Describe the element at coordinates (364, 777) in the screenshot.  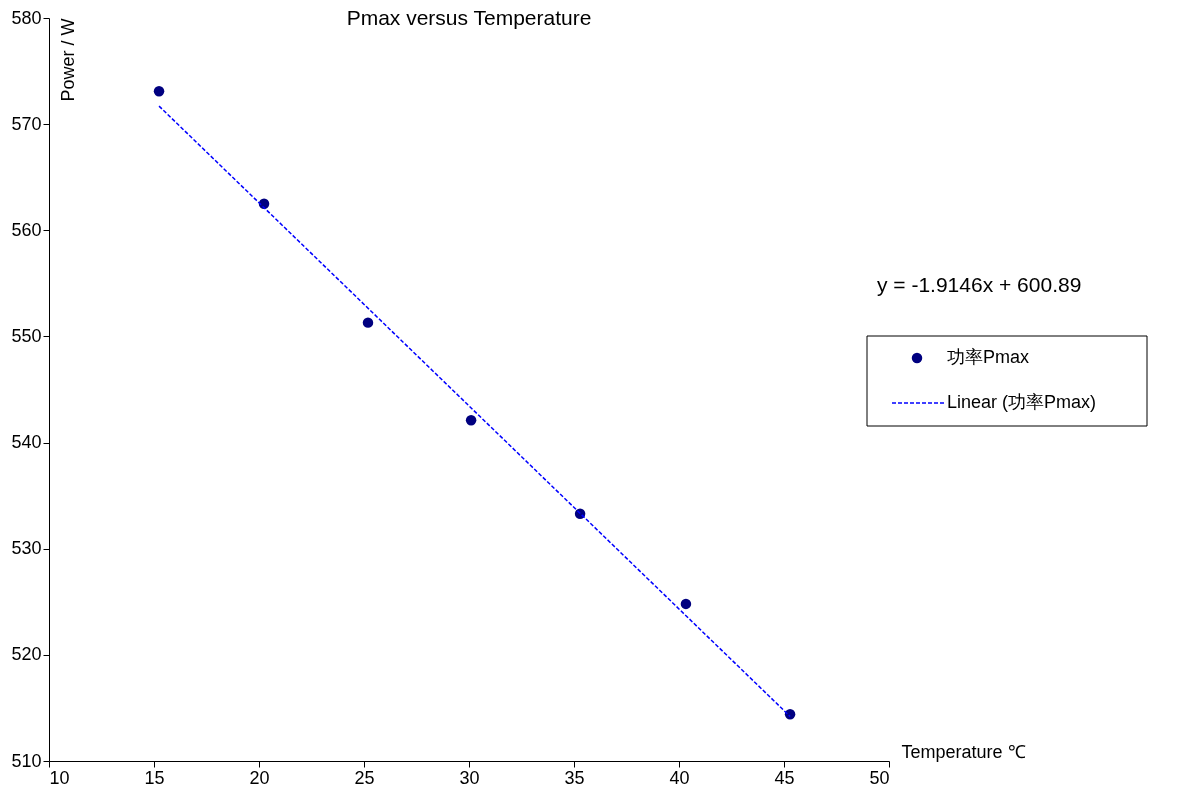
I see `x-tick-label: 25` at that location.